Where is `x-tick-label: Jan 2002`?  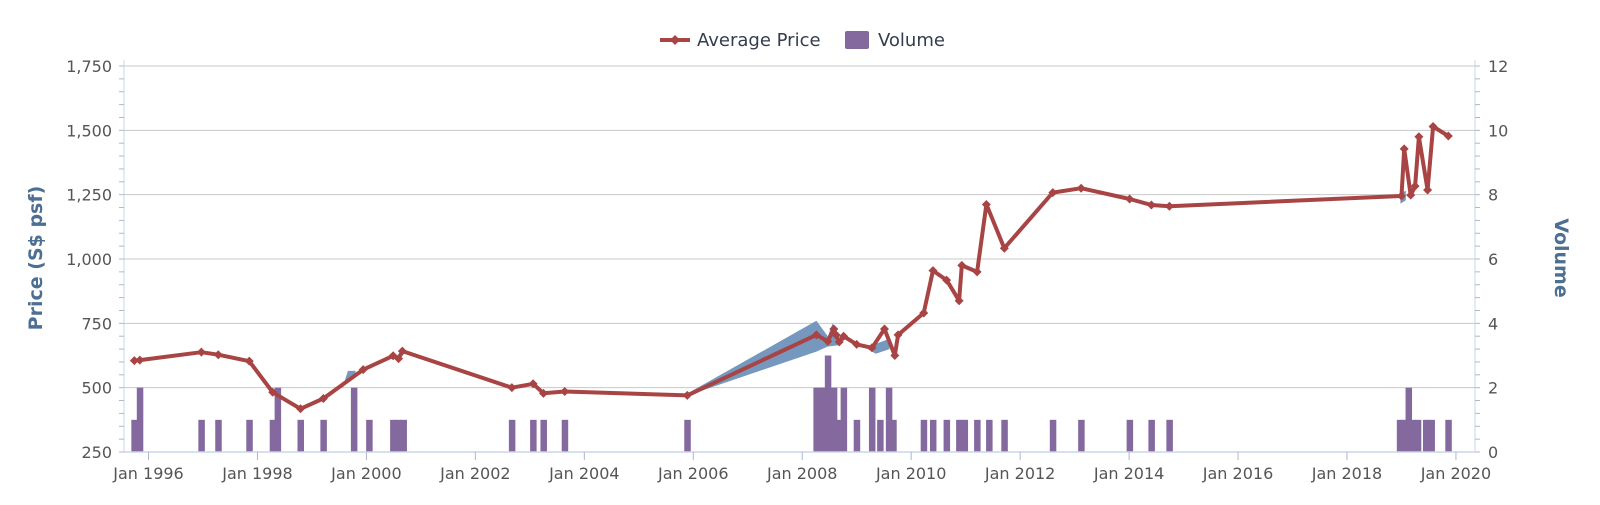
x-tick-label: Jan 2002 is located at coordinates (474, 473).